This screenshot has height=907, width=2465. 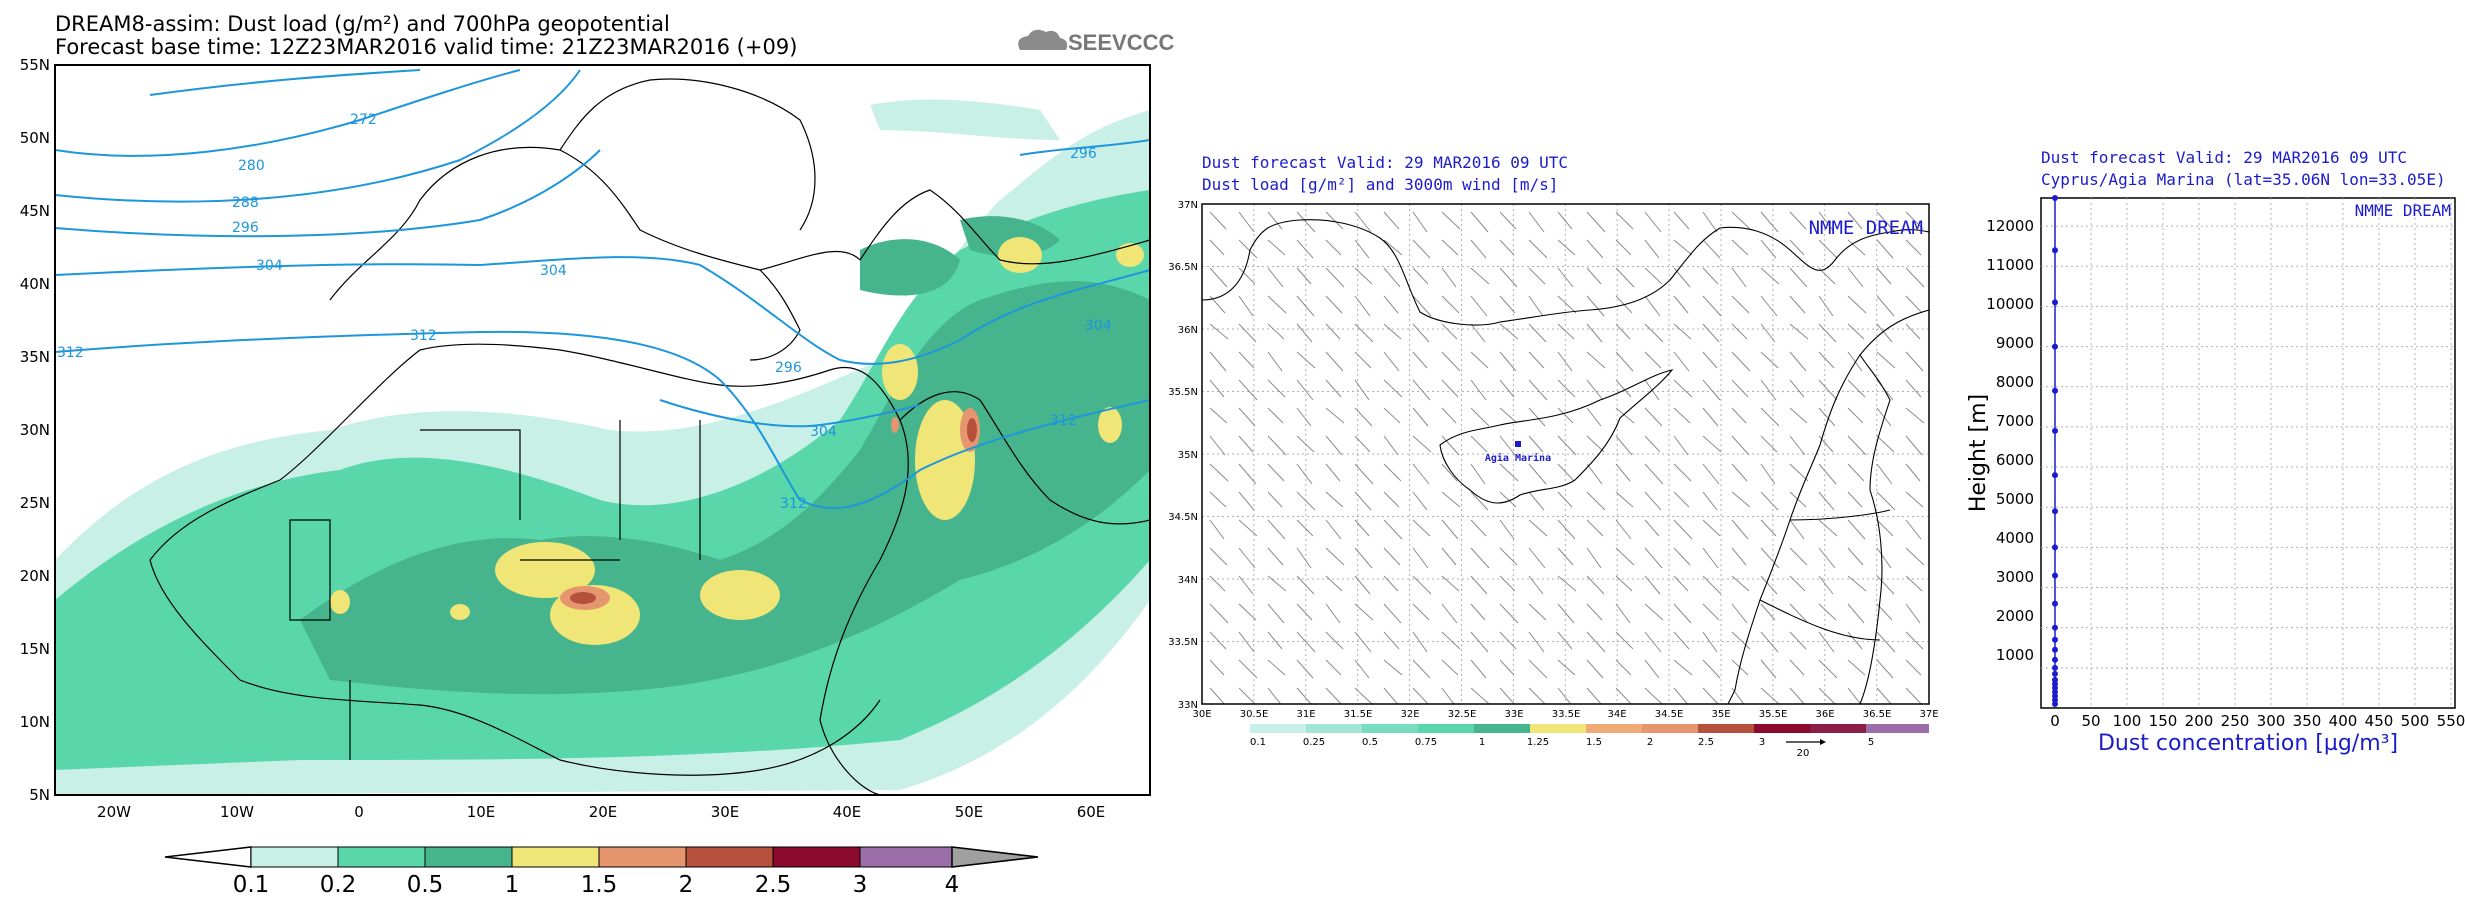 What do you see at coordinates (725, 812) in the screenshot?
I see `lon-label: 30E` at bounding box center [725, 812].